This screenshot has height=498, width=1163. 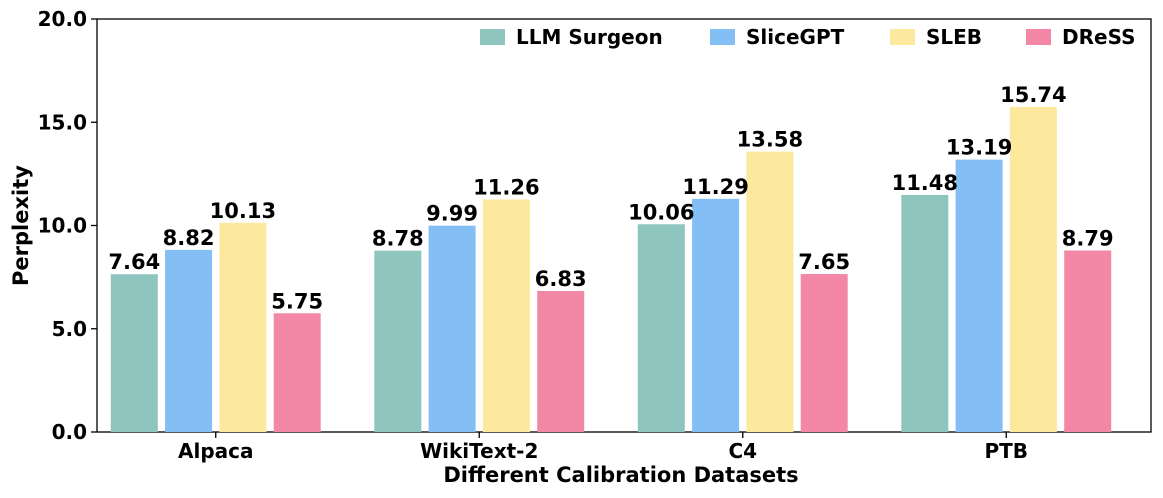 What do you see at coordinates (479, 451) in the screenshot?
I see `x-tick-label: WikiText-2` at bounding box center [479, 451].